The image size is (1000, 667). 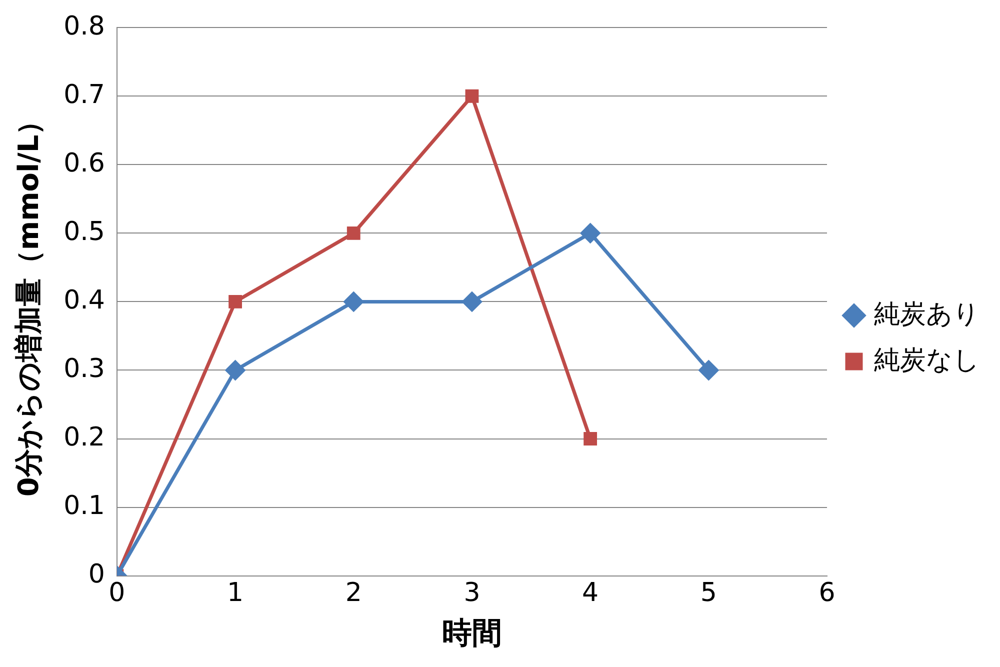 I want to click on x-tick-label: 2, so click(x=353, y=593).